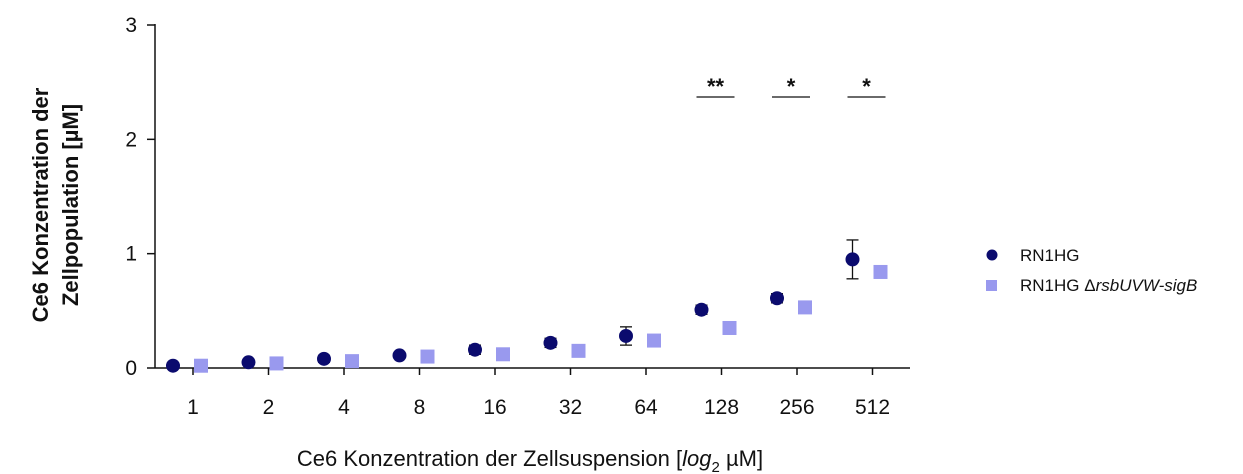 The height and width of the screenshot is (474, 1243). Describe the element at coordinates (131, 139) in the screenshot. I see `y-tick-label: 2` at that location.